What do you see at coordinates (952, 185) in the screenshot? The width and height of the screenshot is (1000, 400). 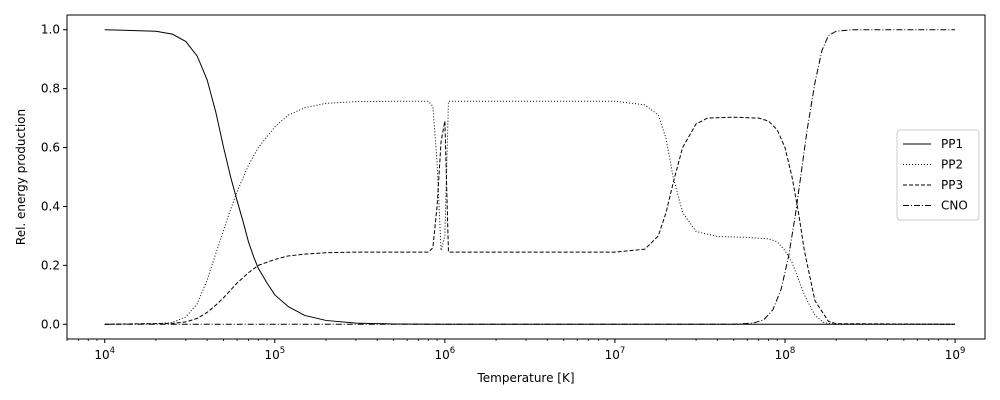 I see `legend-label-pp3: PP3` at bounding box center [952, 185].